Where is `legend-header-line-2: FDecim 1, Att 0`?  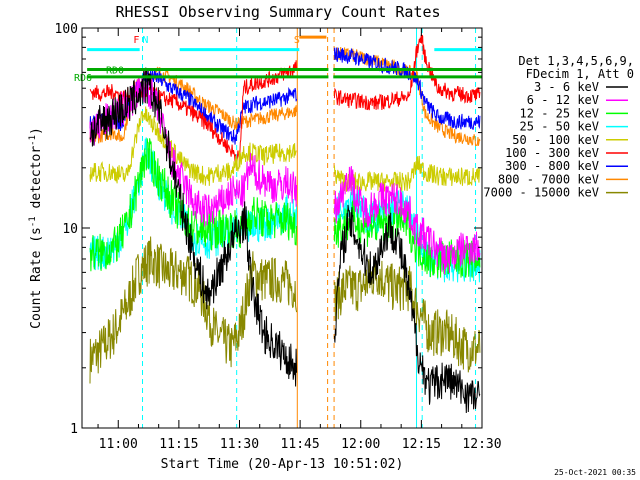 legend-header-line-2: FDecim 1, Att 0 is located at coordinates (580, 74).